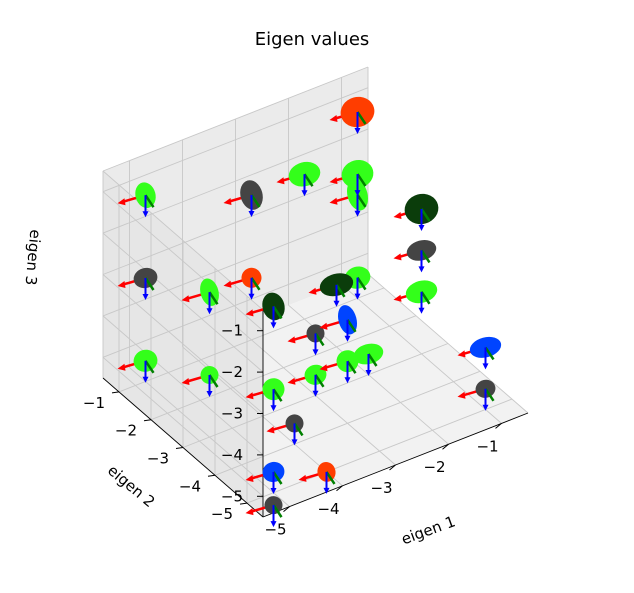 This screenshot has width=634, height=593. Describe the element at coordinates (33, 257) in the screenshot. I see `z-axis-label: eigen 3` at that location.